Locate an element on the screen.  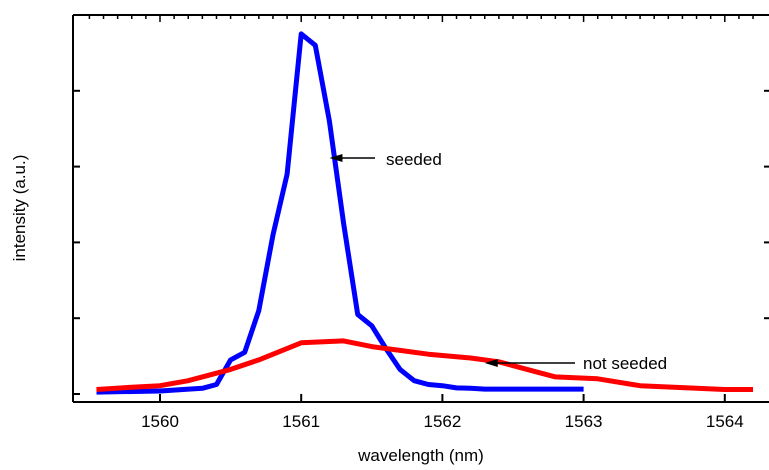
left-axis-ticks is located at coordinates (76, 204).